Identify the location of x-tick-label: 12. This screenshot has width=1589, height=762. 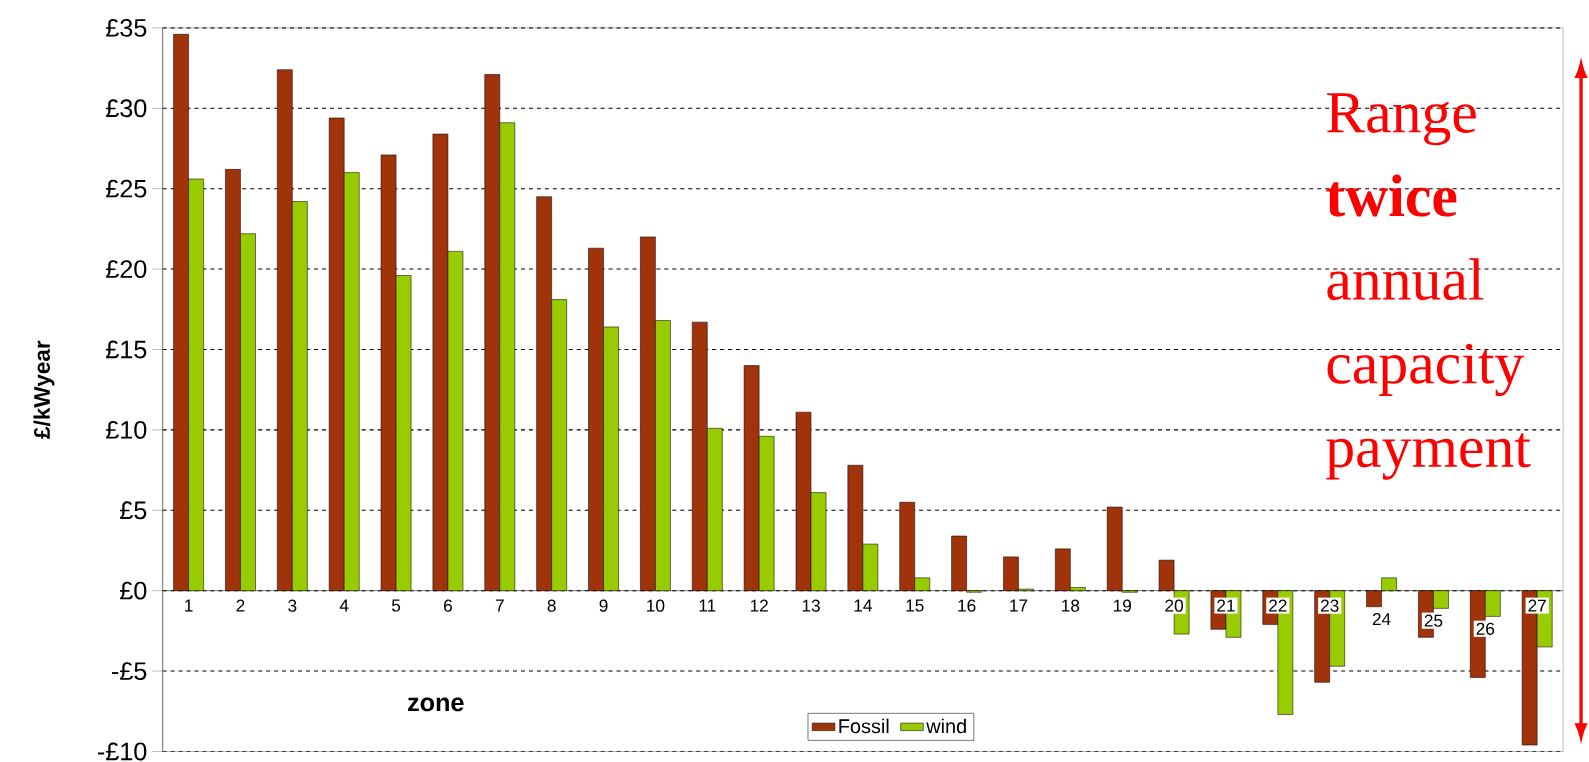
(759, 605).